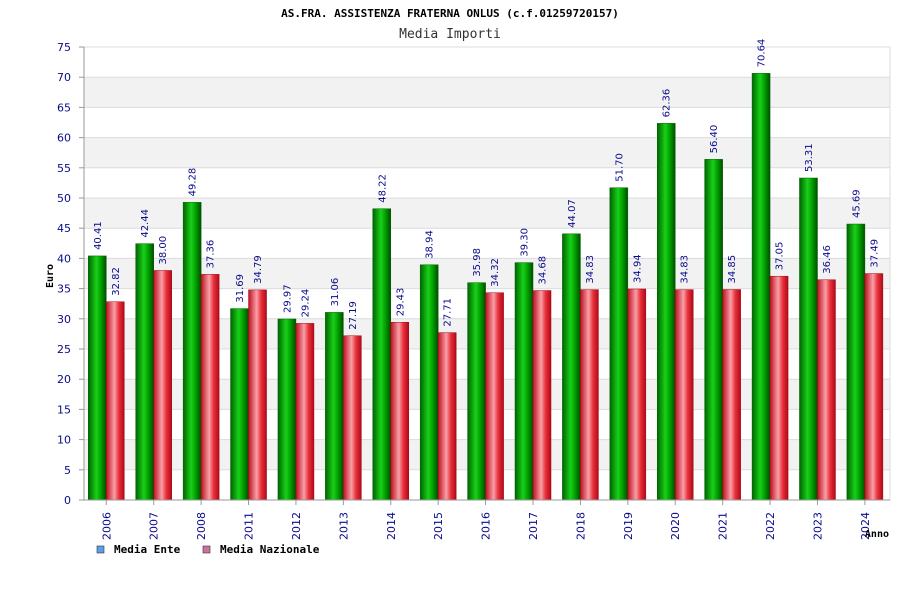  Describe the element at coordinates (731, 395) in the screenshot. I see `bar-media-nazionale-2021` at that location.